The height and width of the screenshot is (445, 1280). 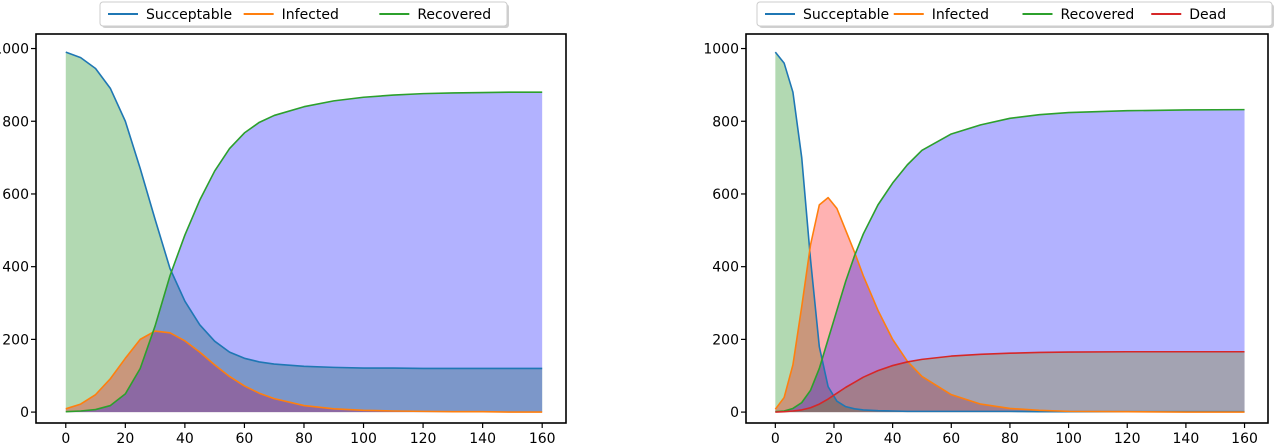 I want to click on line-dead, so click(x=1010, y=381).